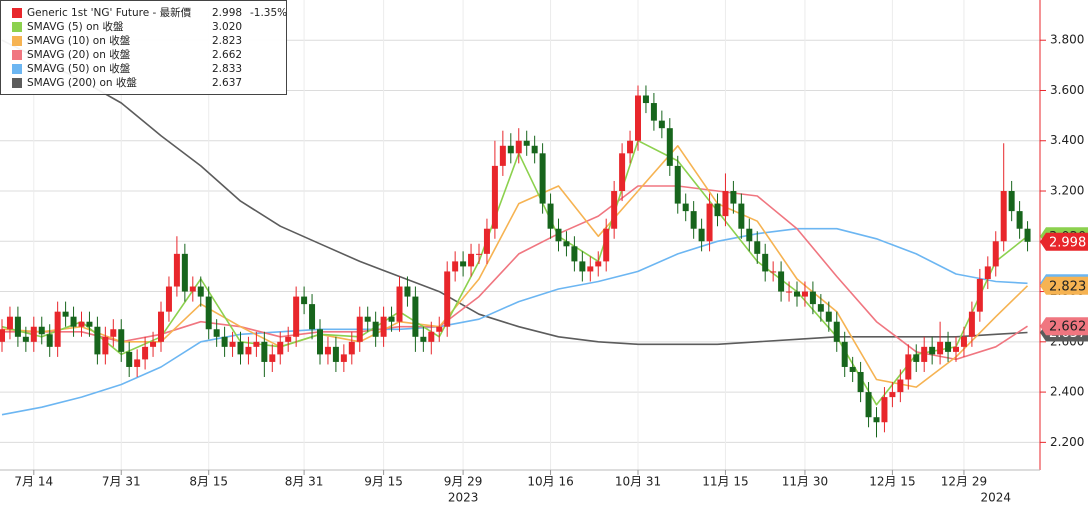  Describe the element at coordinates (33, 482) in the screenshot. I see `x-tick-label: 7月 14` at that location.